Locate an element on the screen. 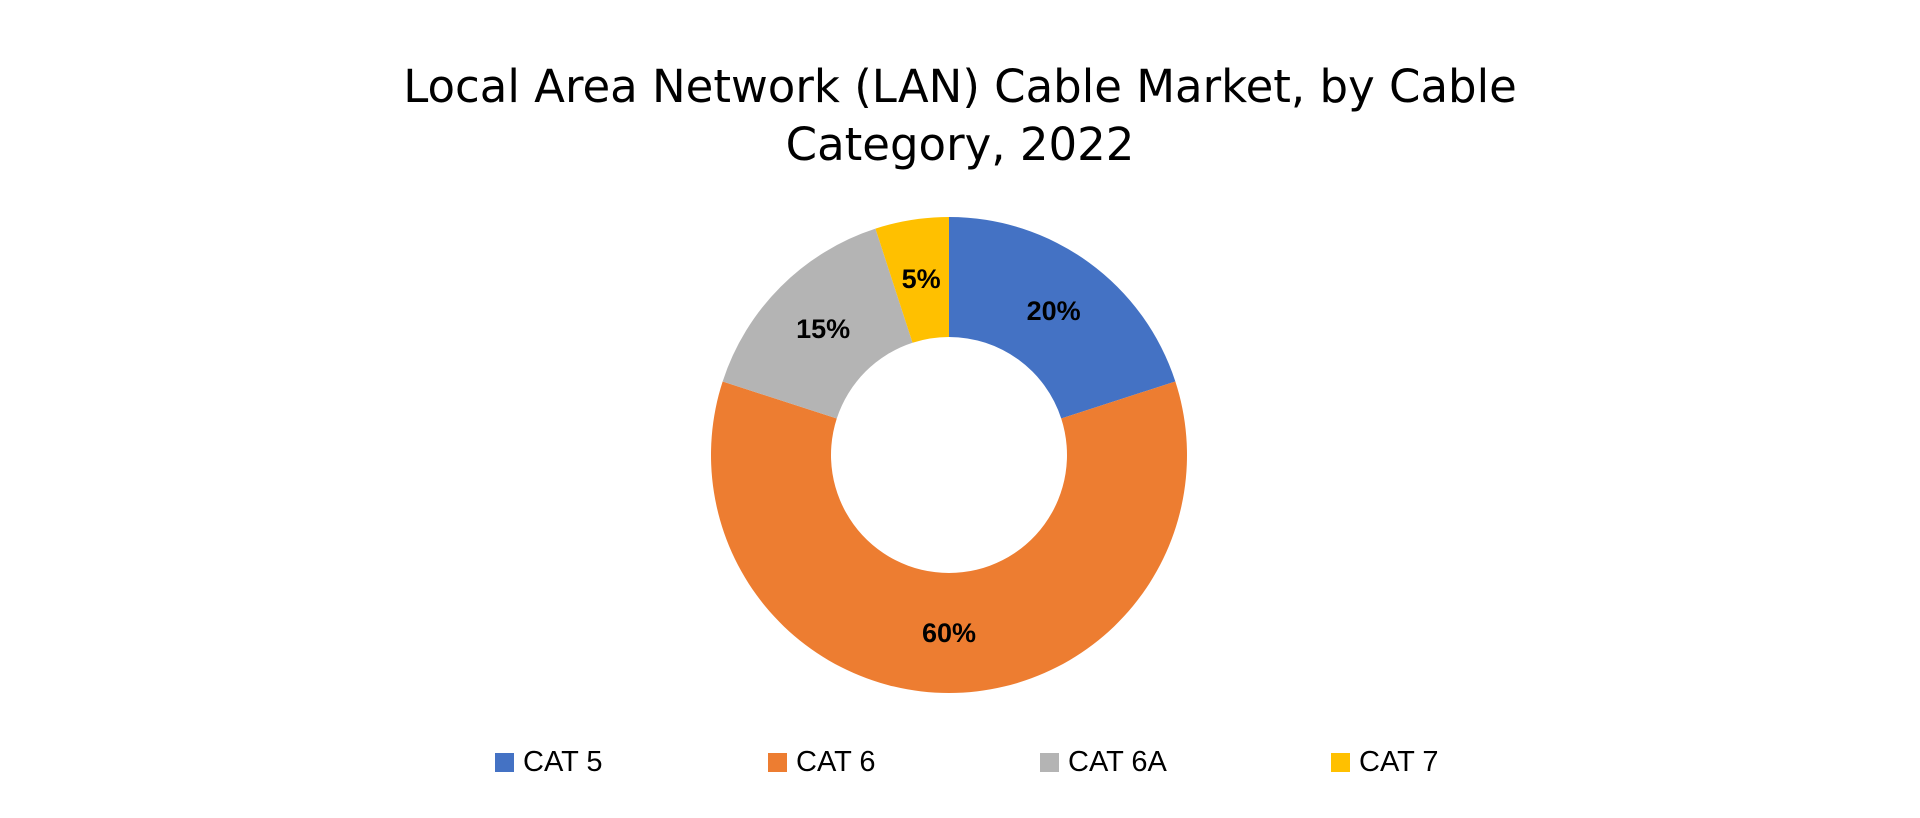 The image size is (1920, 818). legend-label-cat-6a: CAT 6A is located at coordinates (1117, 761).